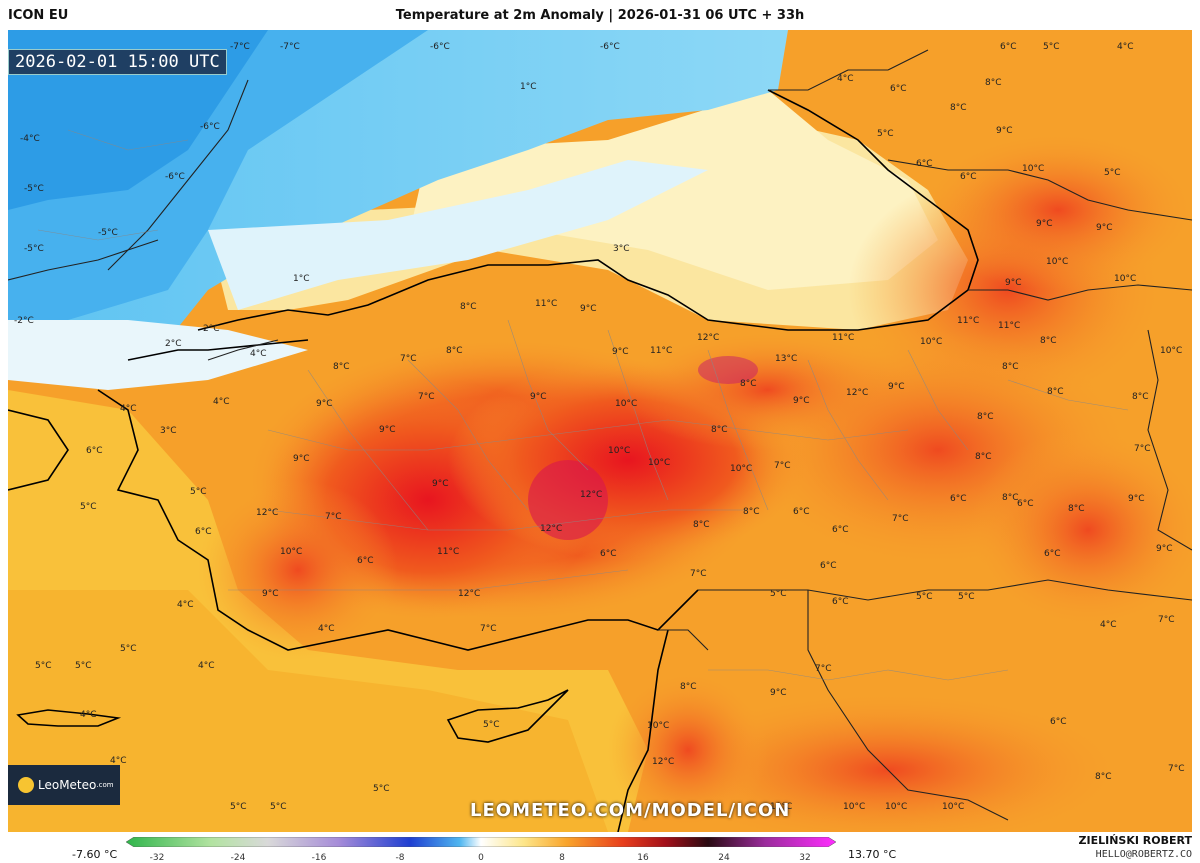 This screenshot has height=863, width=1200. I want to click on colorbar-tick-label: 8, so click(562, 858).